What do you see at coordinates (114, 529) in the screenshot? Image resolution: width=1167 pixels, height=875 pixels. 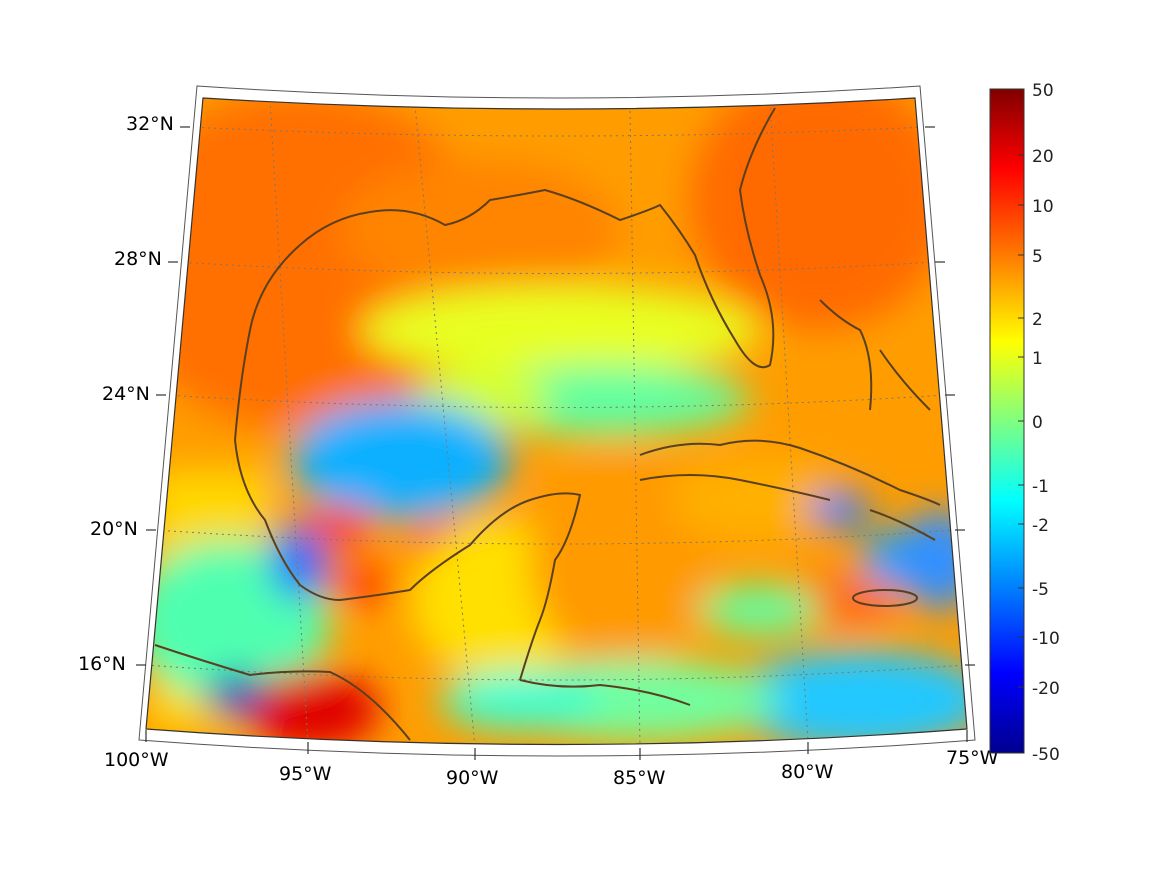 I see `lat-label-20: 20°N` at bounding box center [114, 529].